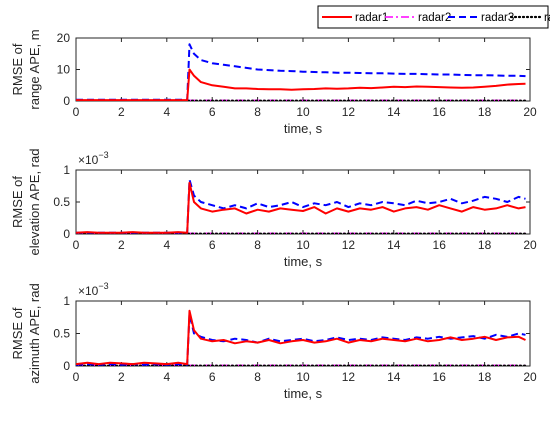 This screenshot has width=550, height=421. What do you see at coordinates (547, 18) in the screenshot?
I see `legend-label-radar4: radar4` at bounding box center [547, 18].